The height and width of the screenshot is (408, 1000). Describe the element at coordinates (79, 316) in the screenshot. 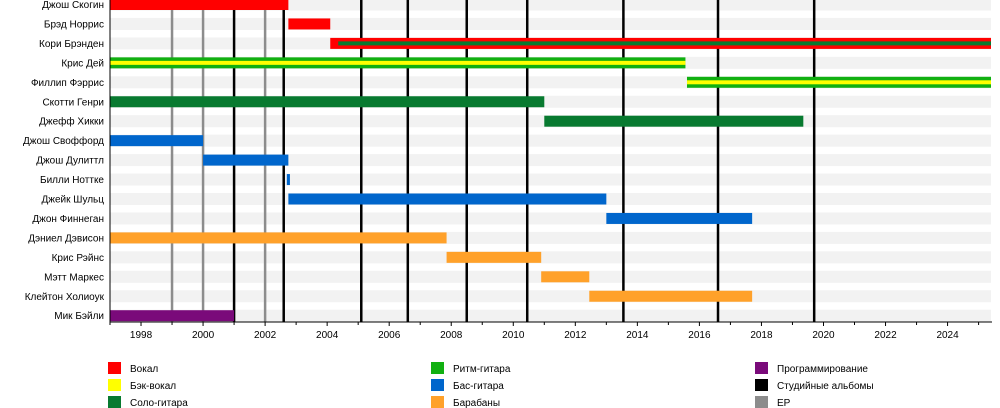

I see `member-label: Мик Бэйли` at that location.